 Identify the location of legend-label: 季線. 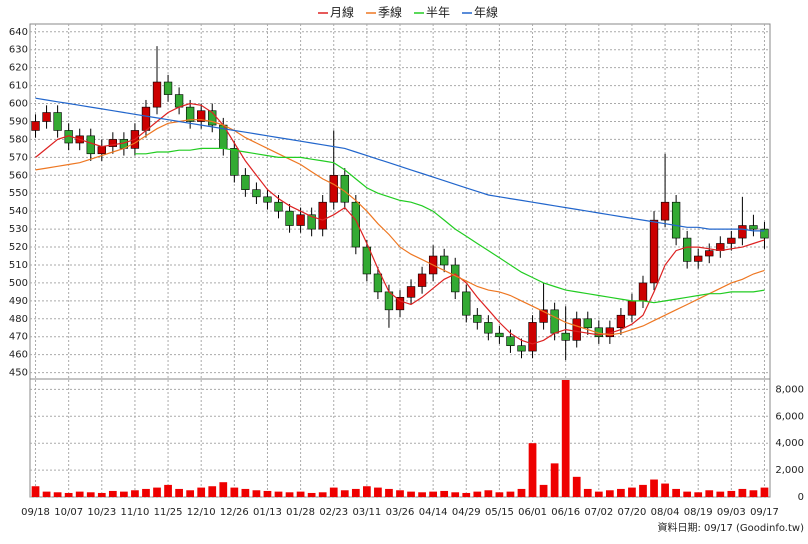
(390, 12).